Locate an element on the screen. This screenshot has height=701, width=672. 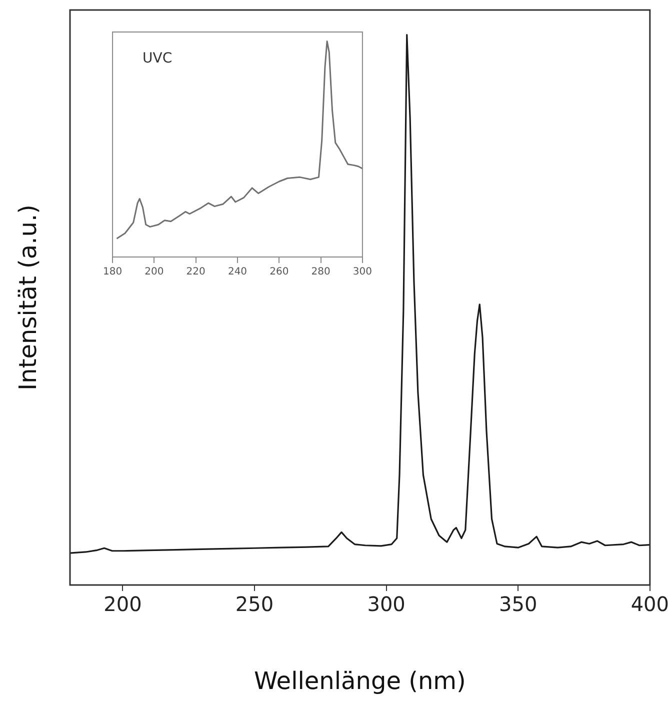
x-axis-title: Wellenlänge (nm) is located at coordinates (360, 680).